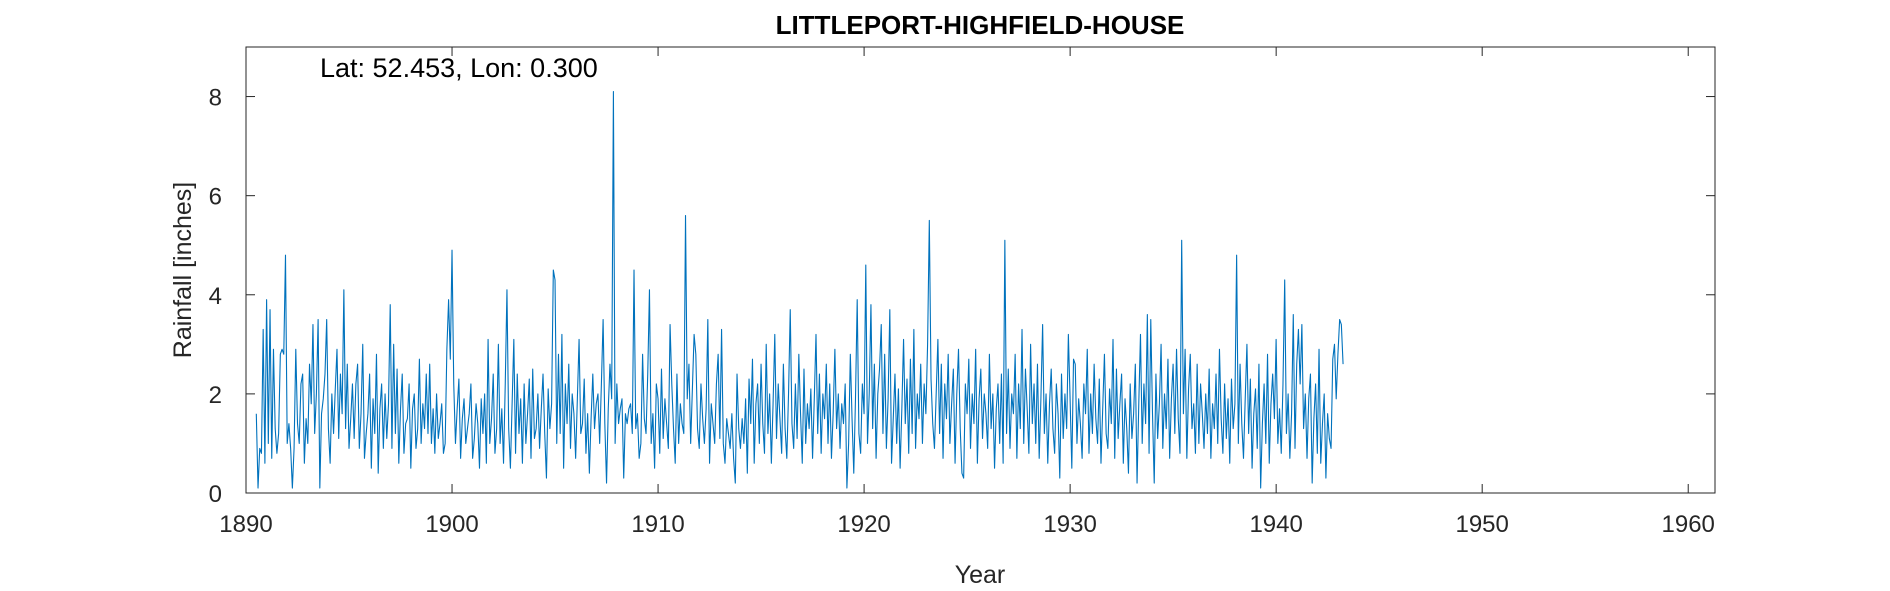  What do you see at coordinates (215, 494) in the screenshot?
I see `y-tick-label: 0` at bounding box center [215, 494].